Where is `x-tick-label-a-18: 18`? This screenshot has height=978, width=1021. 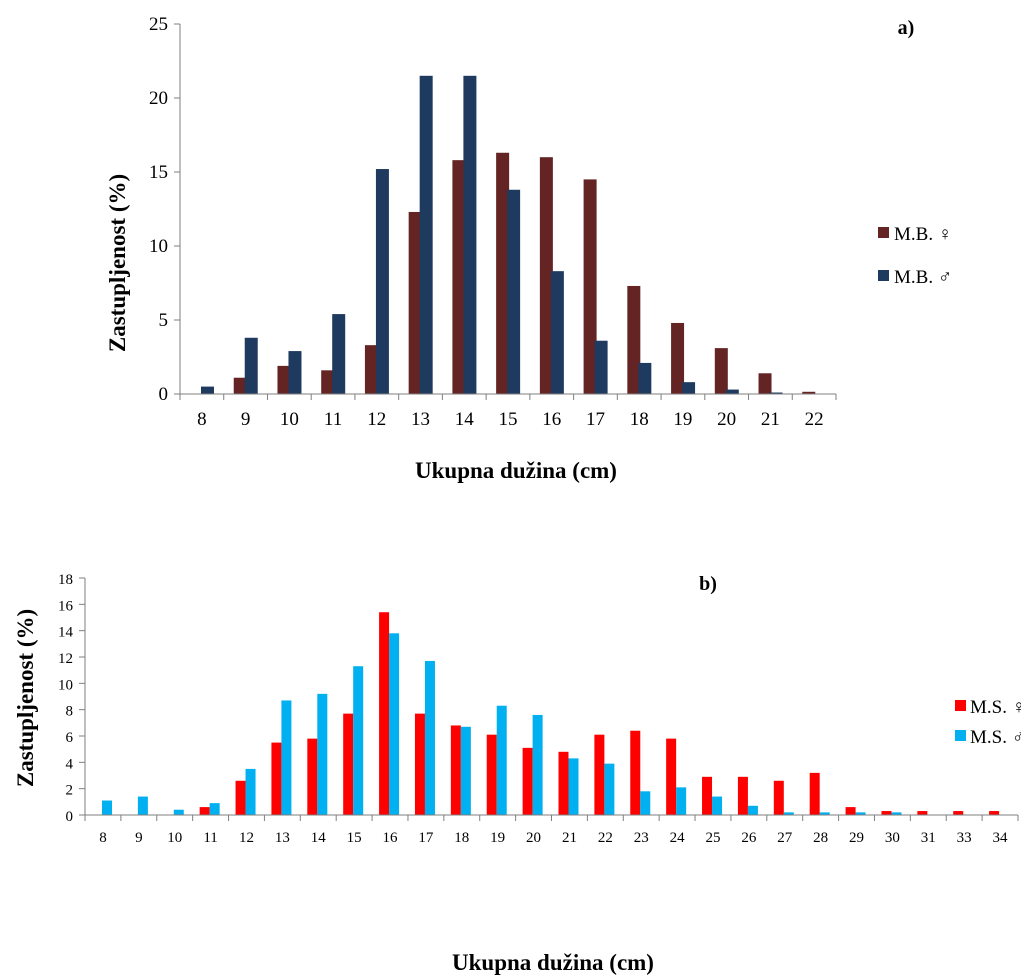
x-tick-label-a-18: 18 is located at coordinates (639, 419).